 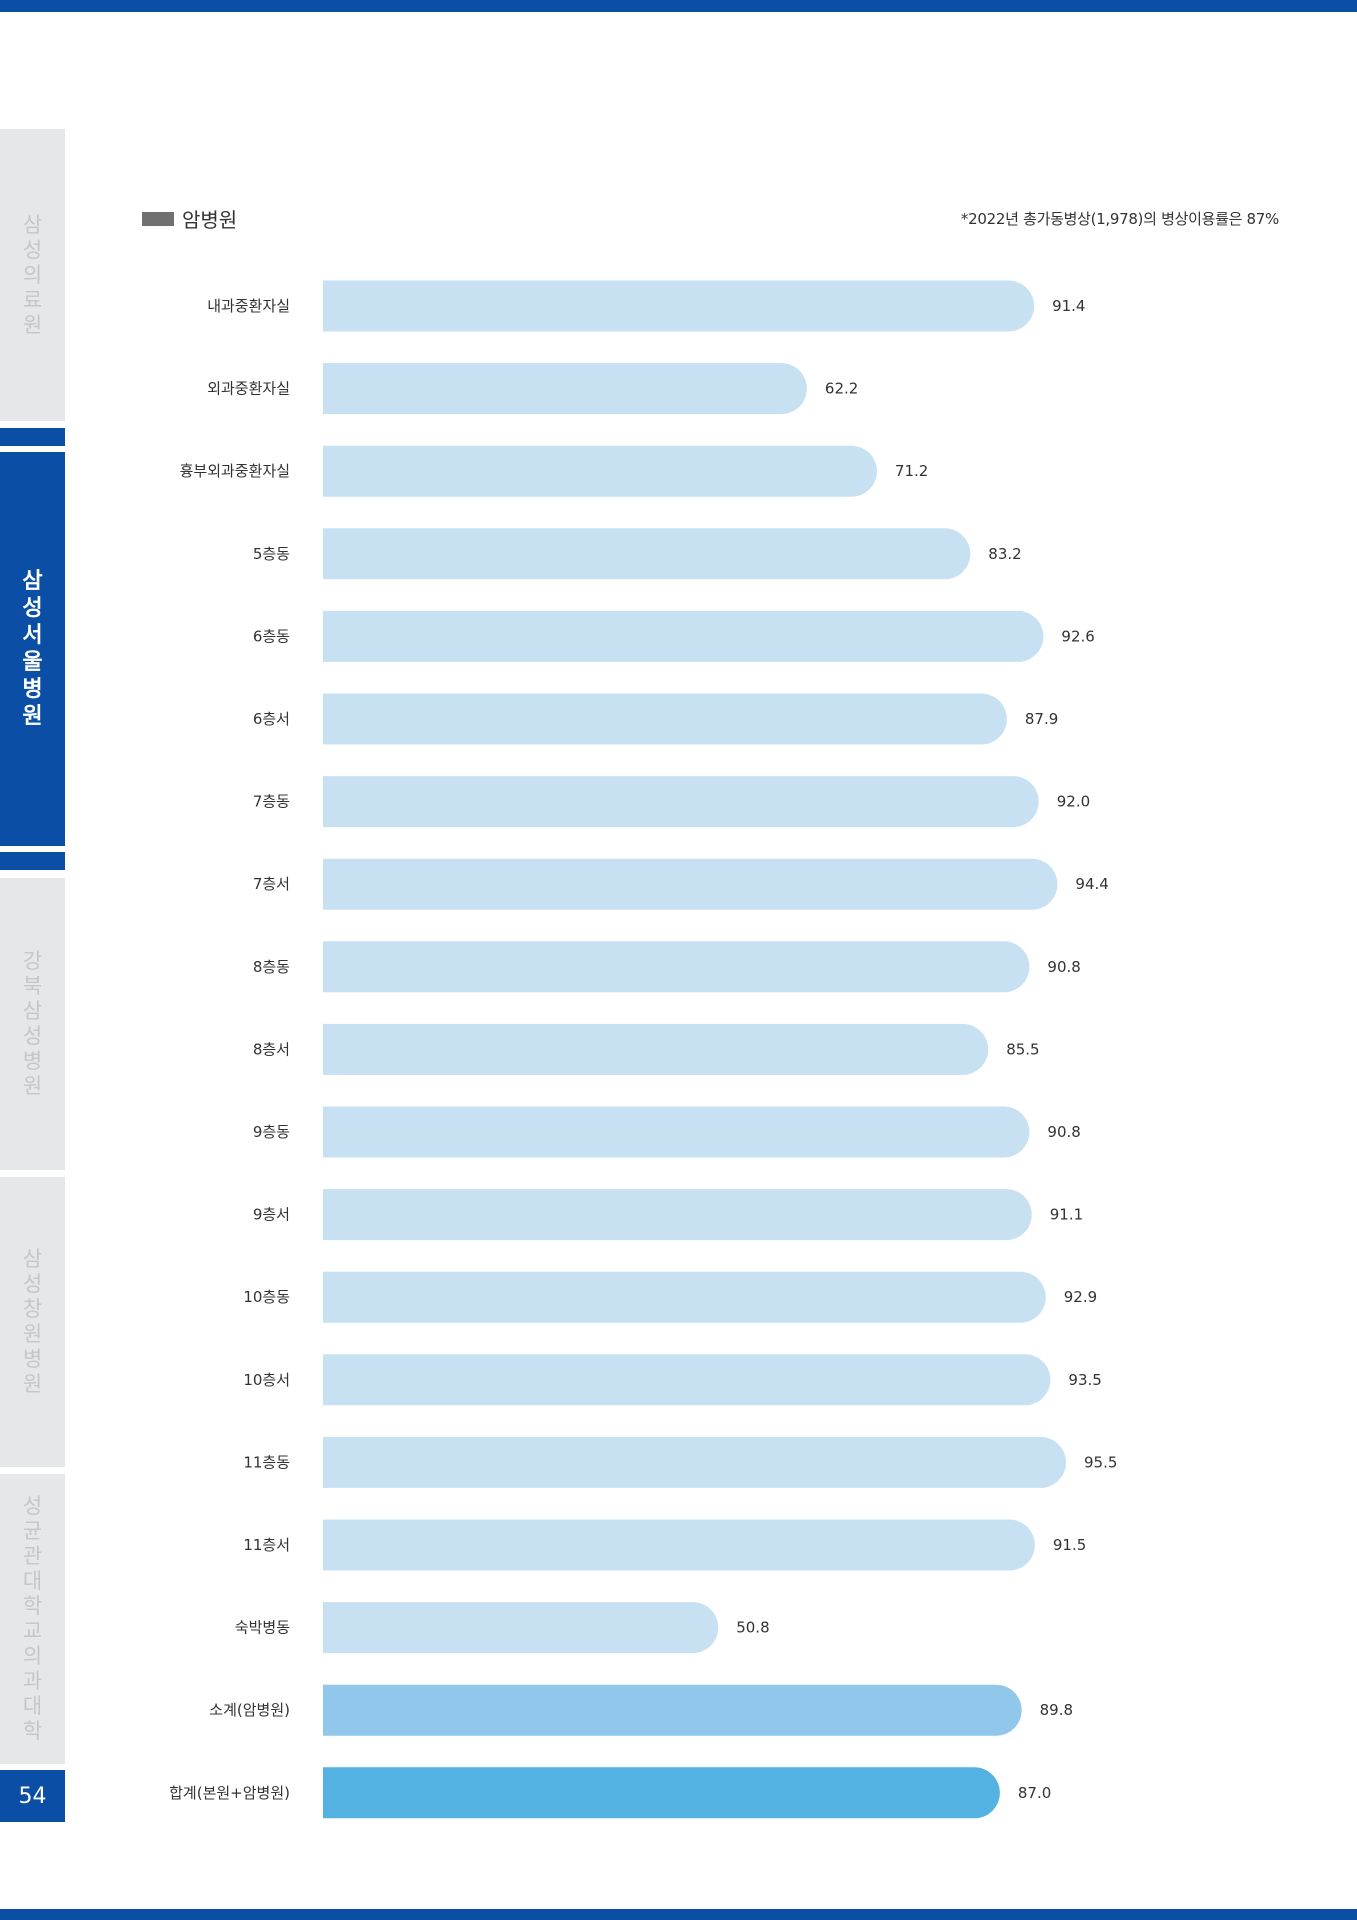 I want to click on page-number: 54, so click(x=32, y=1796).